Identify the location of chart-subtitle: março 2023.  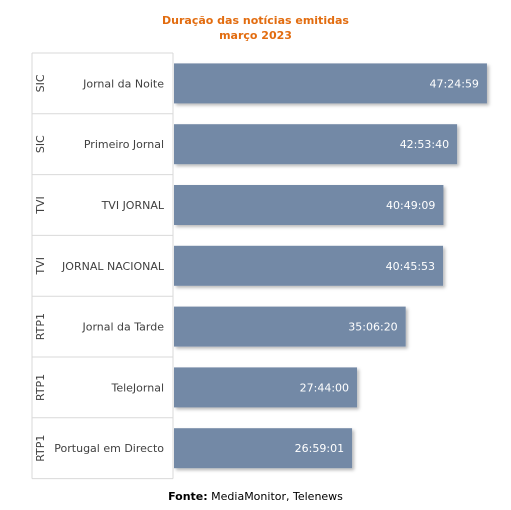
(255, 35).